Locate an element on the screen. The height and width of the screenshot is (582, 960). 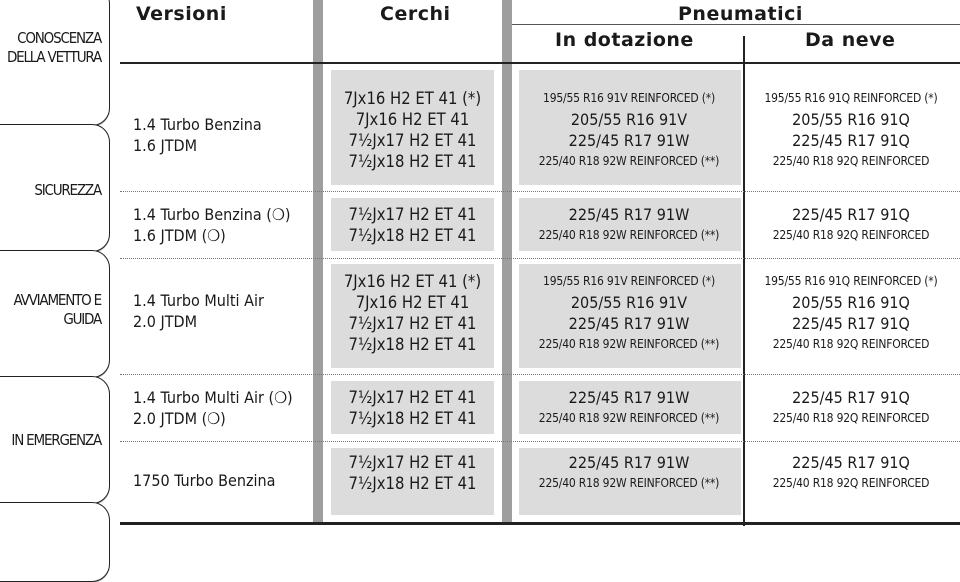
header-pneumatici: Pneumatici is located at coordinates (740, 14).